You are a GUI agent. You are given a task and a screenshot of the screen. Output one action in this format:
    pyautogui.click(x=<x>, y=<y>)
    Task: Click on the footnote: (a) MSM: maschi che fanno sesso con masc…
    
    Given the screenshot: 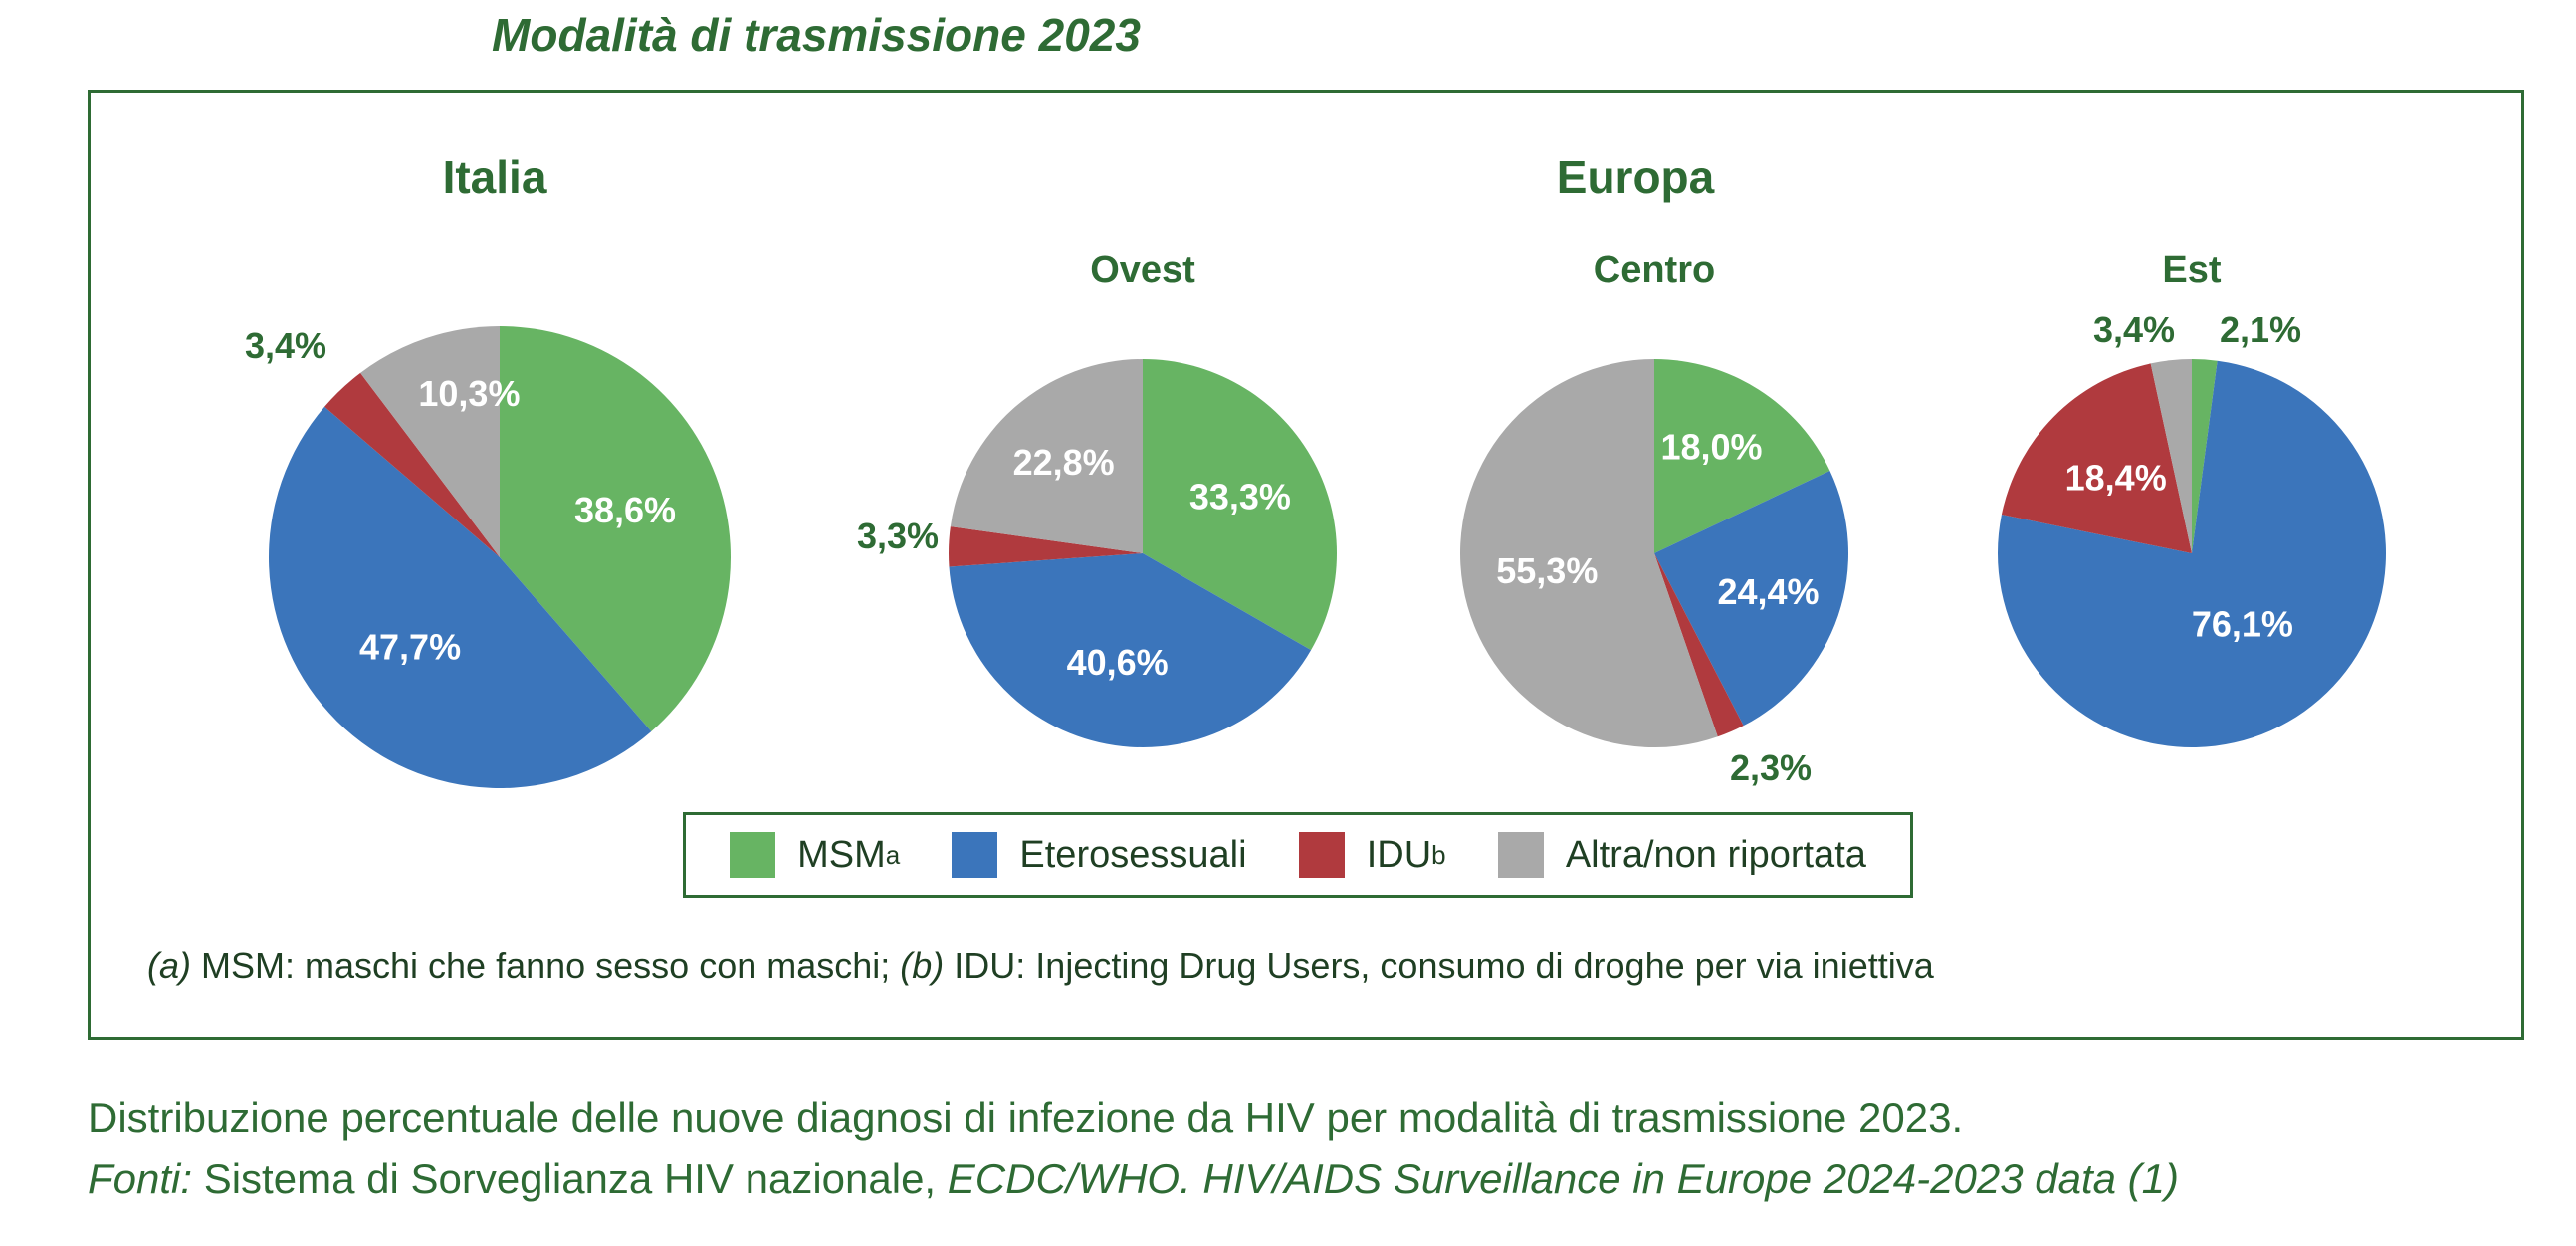 What is the action you would take?
    pyautogui.click(x=1040, y=966)
    